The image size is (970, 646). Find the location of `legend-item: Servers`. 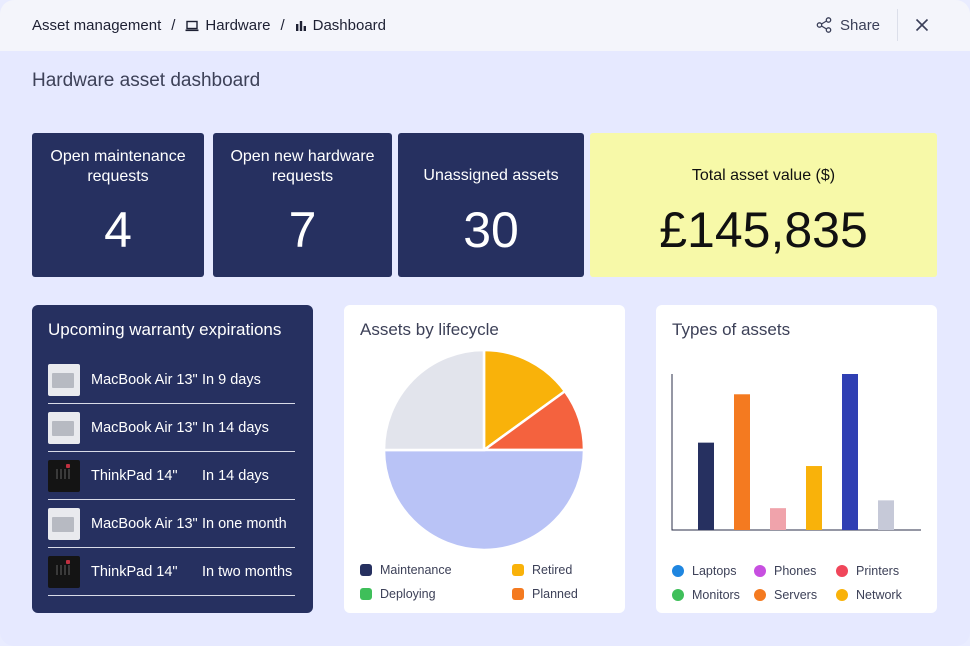

legend-item: Servers is located at coordinates (785, 595).